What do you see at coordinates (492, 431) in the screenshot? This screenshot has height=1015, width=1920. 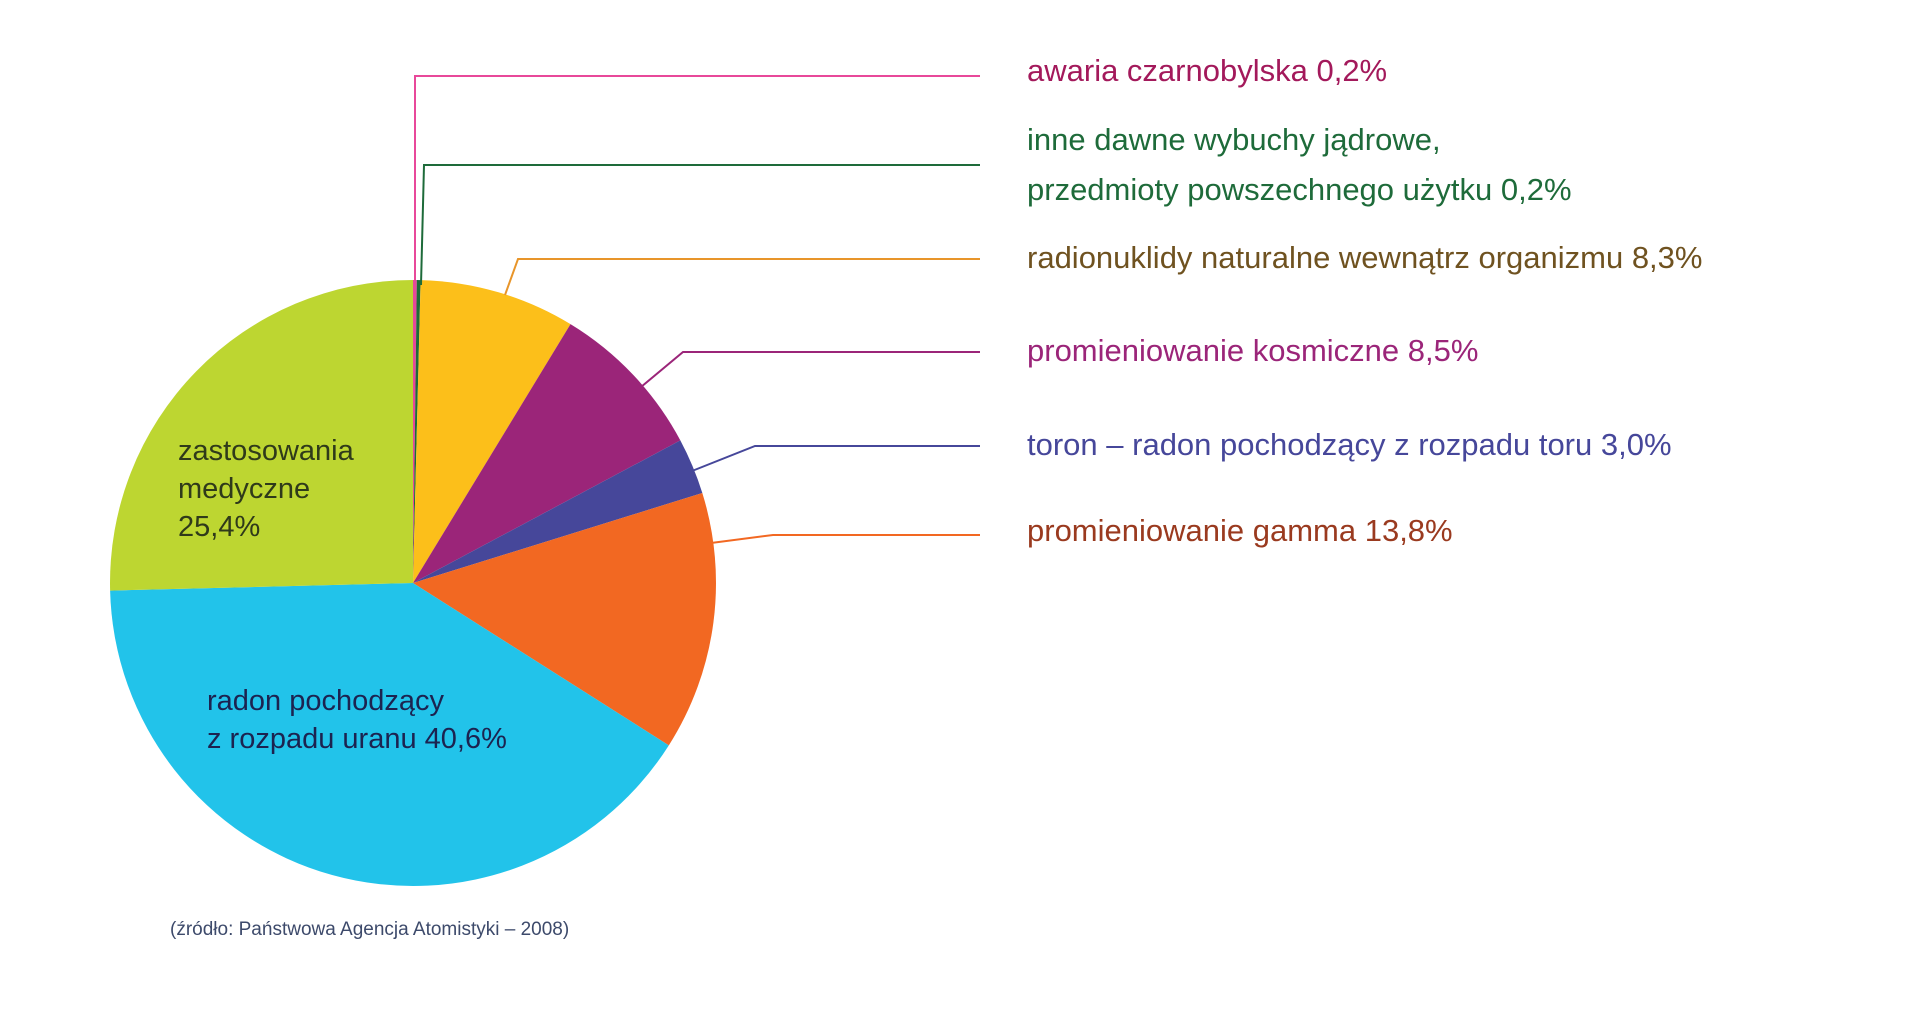 I see `pie-slice-internal` at bounding box center [492, 431].